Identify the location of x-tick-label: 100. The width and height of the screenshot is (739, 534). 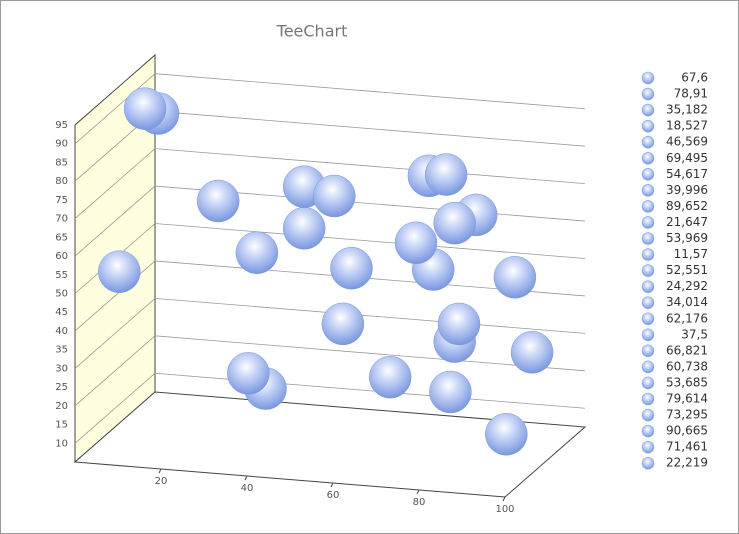
(504, 509).